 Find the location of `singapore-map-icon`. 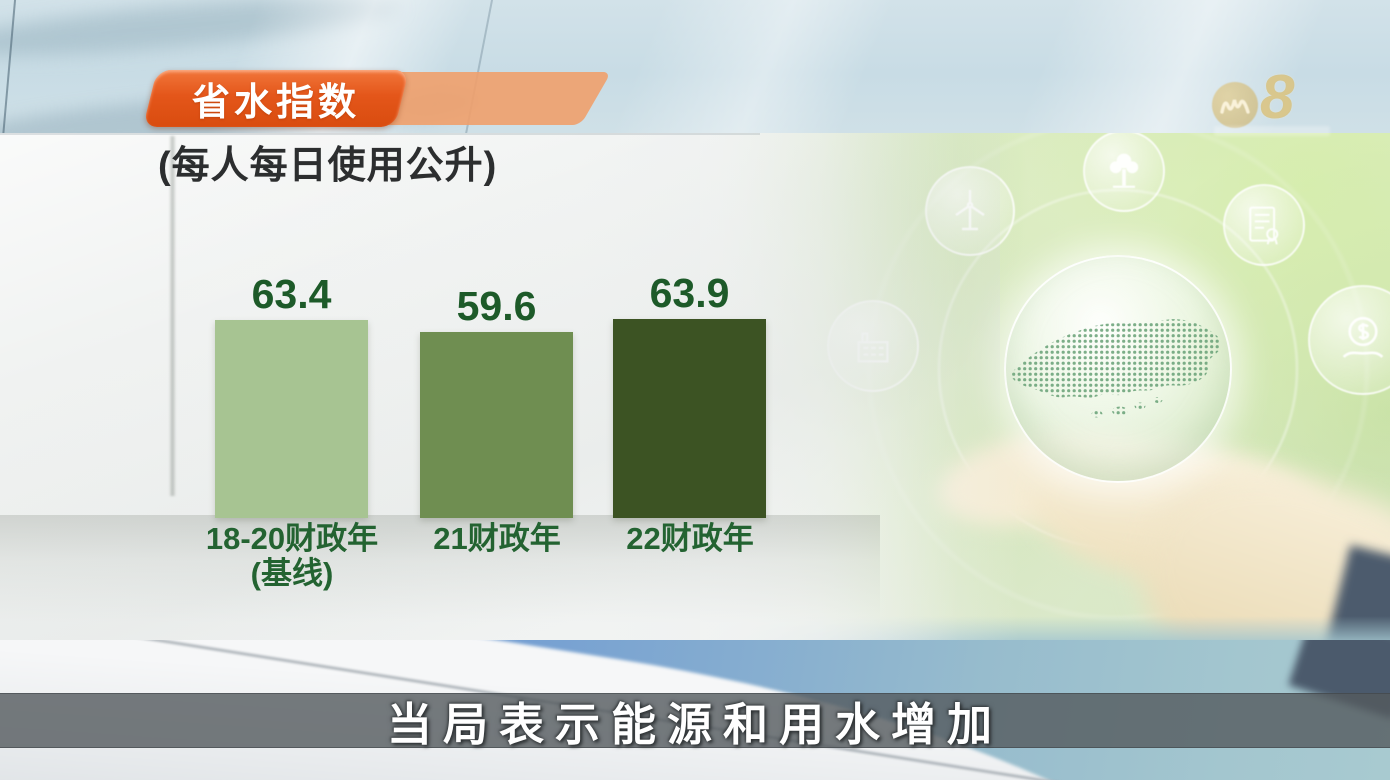

singapore-map-icon is located at coordinates (1116, 368).